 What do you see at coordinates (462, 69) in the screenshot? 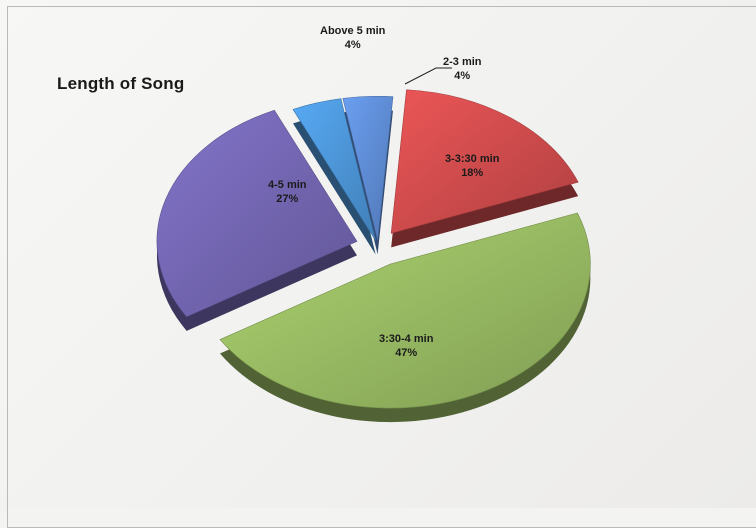
I see `slice-label-2-3-min: 2-3 min 4%` at bounding box center [462, 69].